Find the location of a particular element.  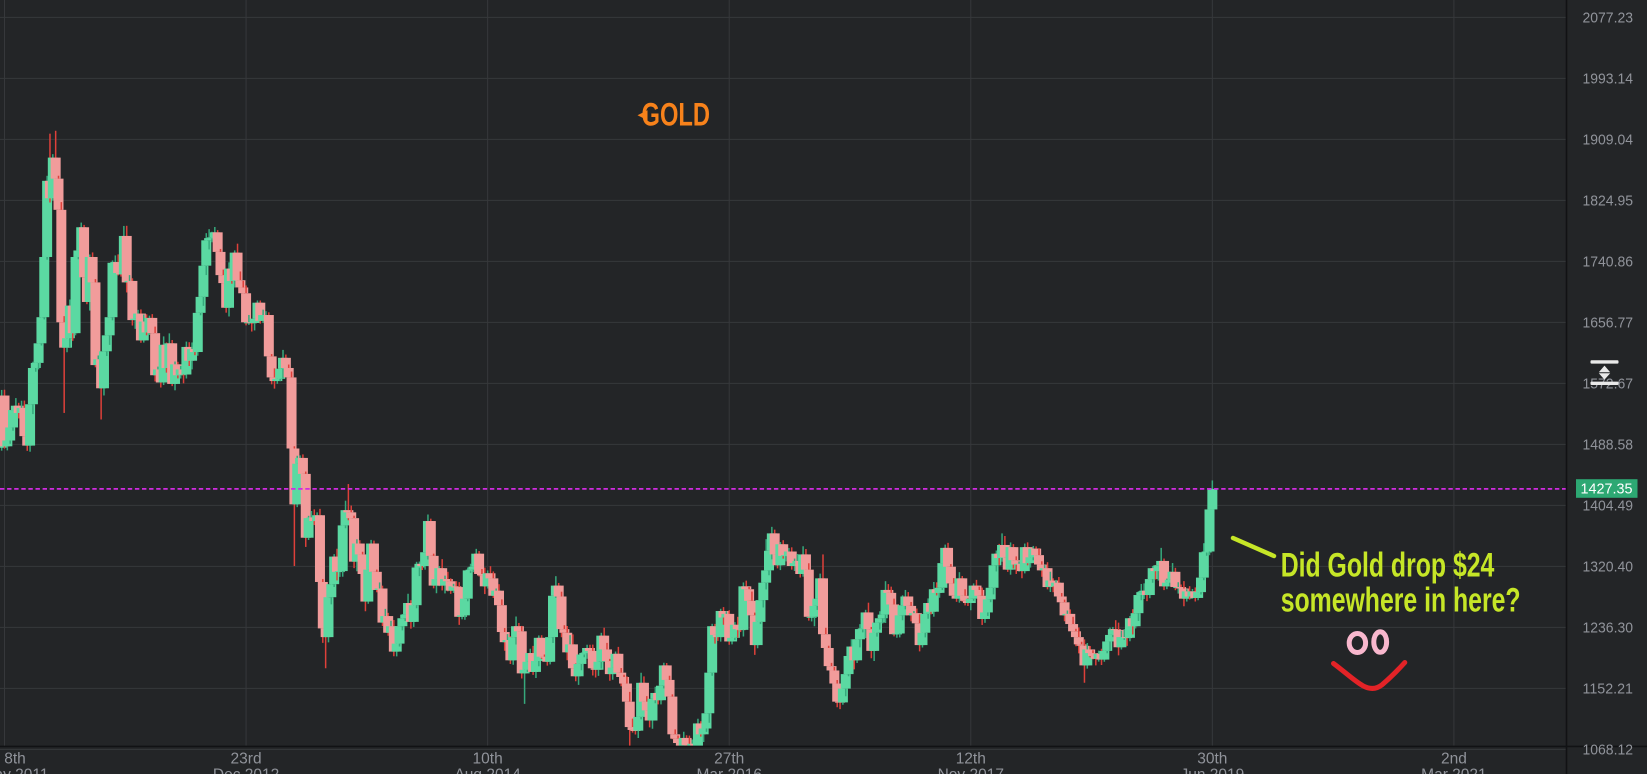

svg-text: Jun 2019 is located at coordinates (1212, 770).